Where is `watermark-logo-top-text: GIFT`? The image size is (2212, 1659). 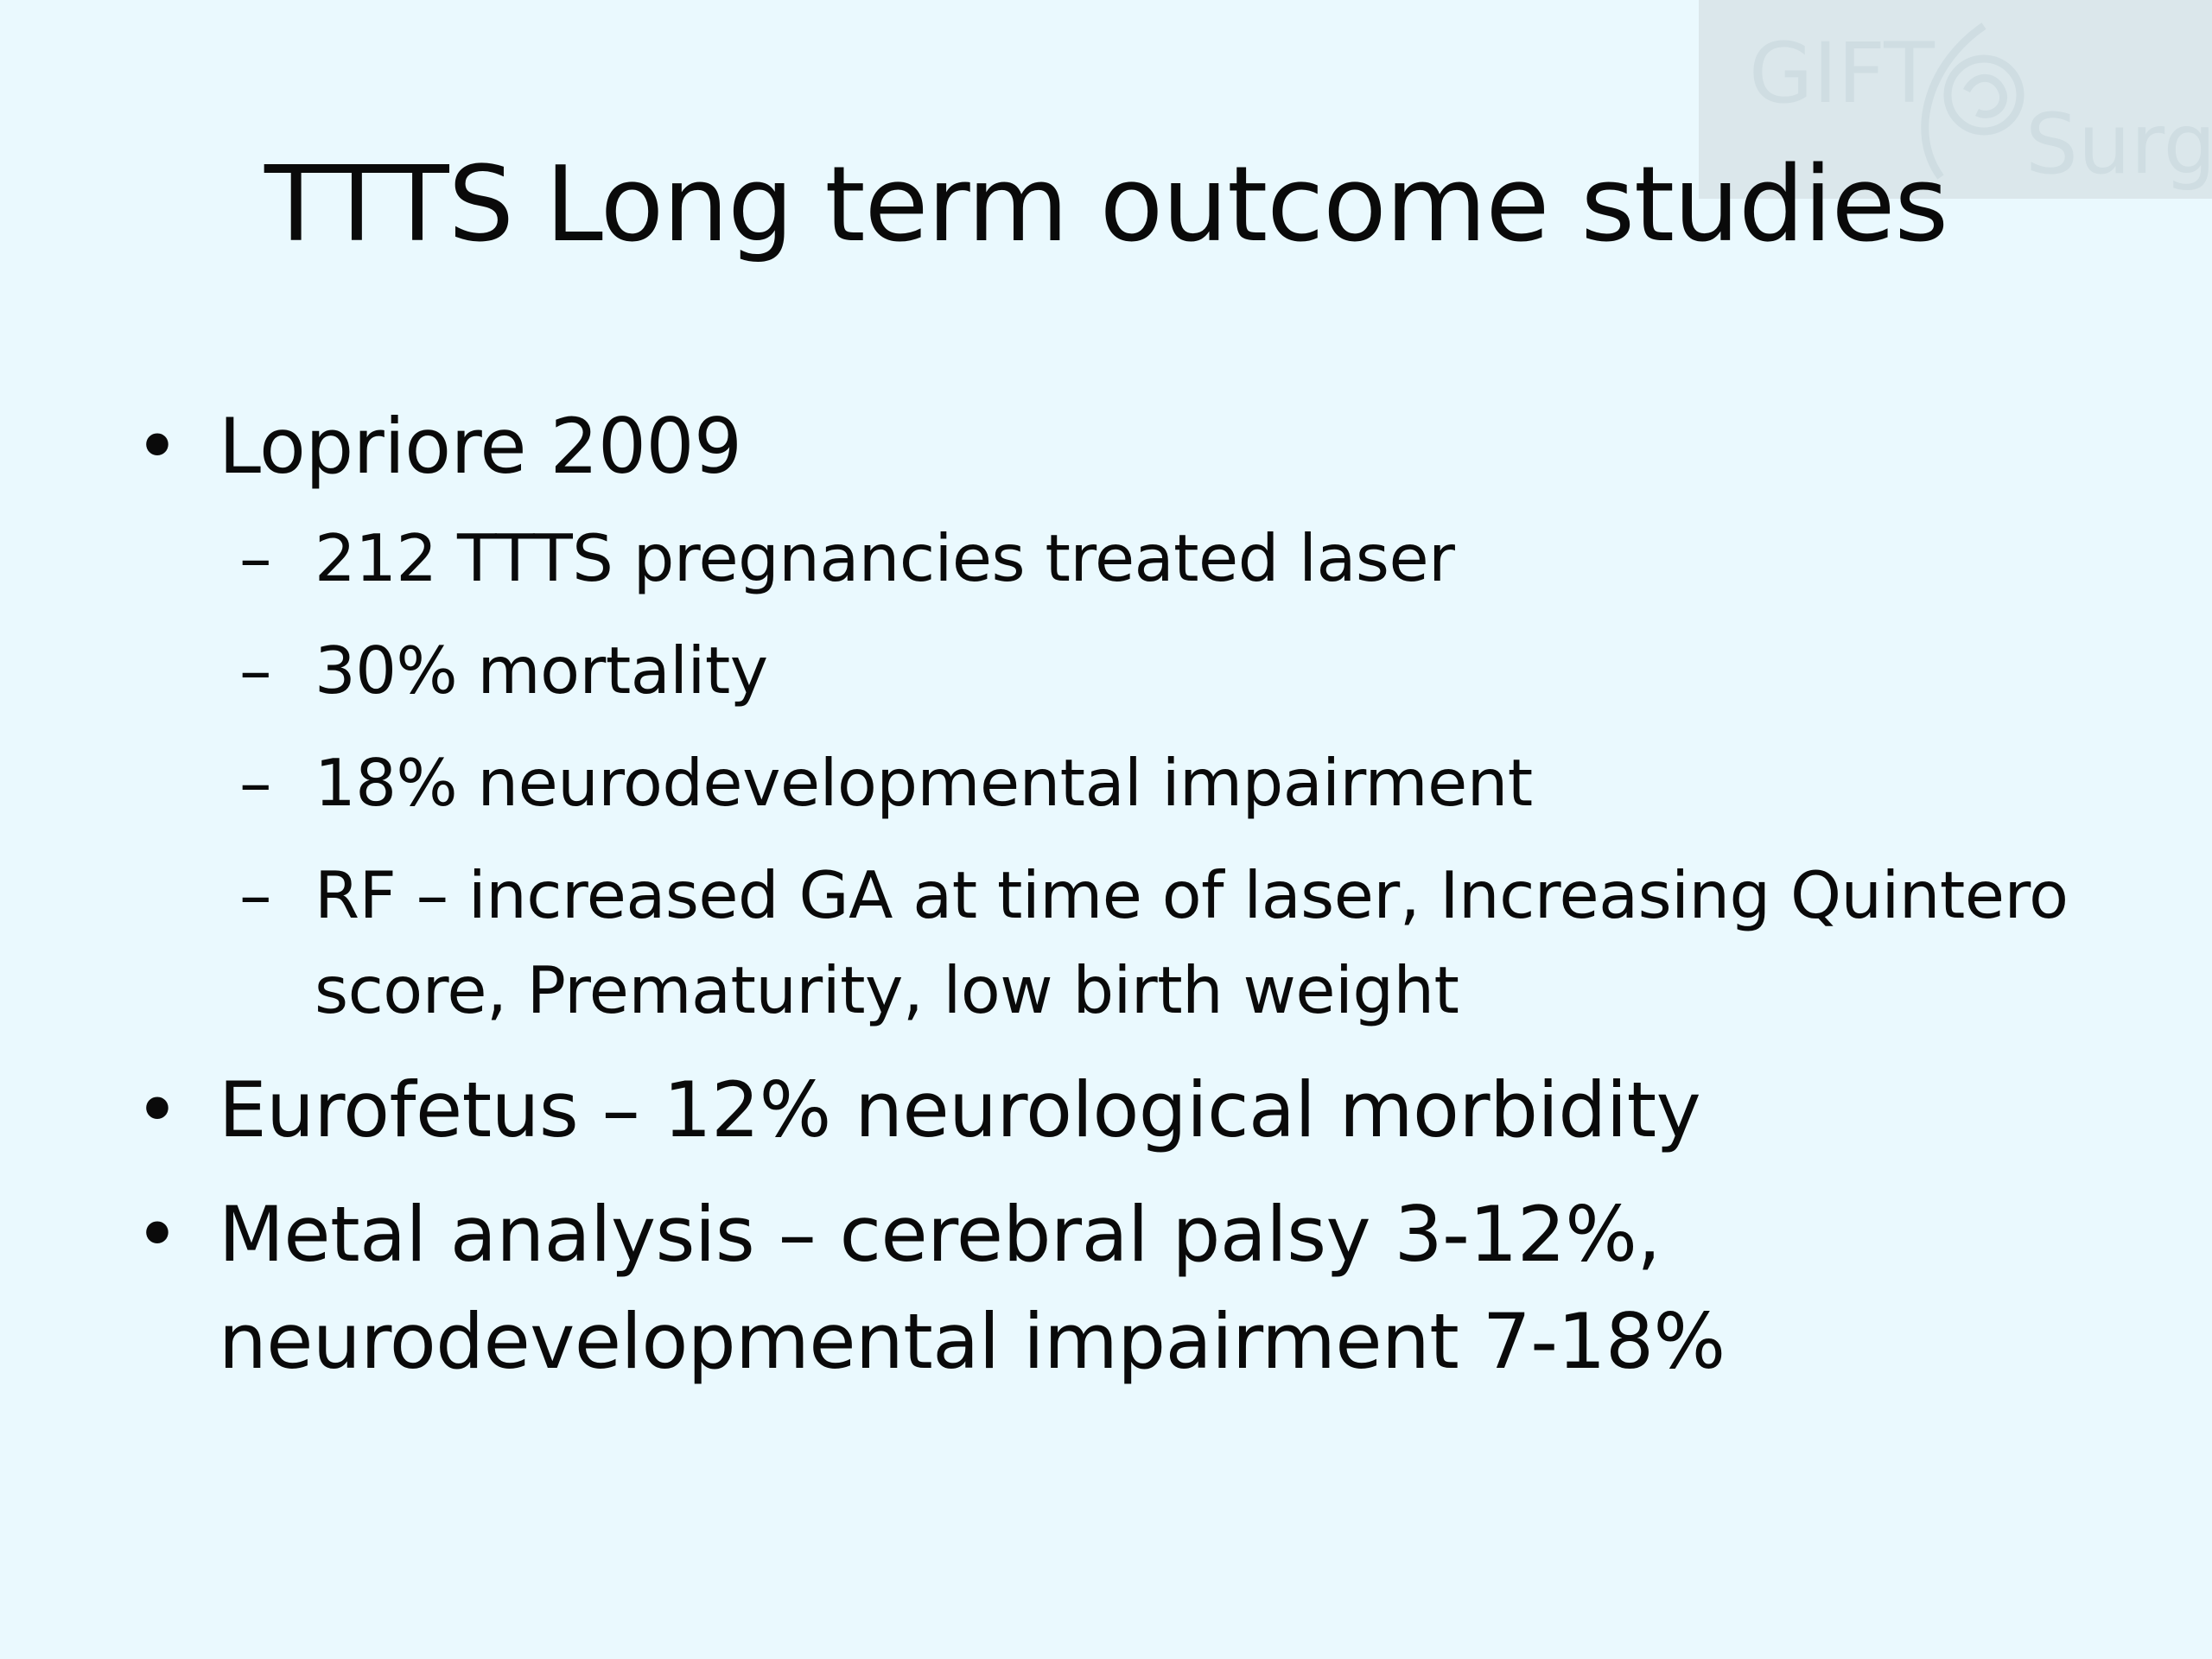
watermark-logo-top-text: GIFT is located at coordinates (1842, 73).